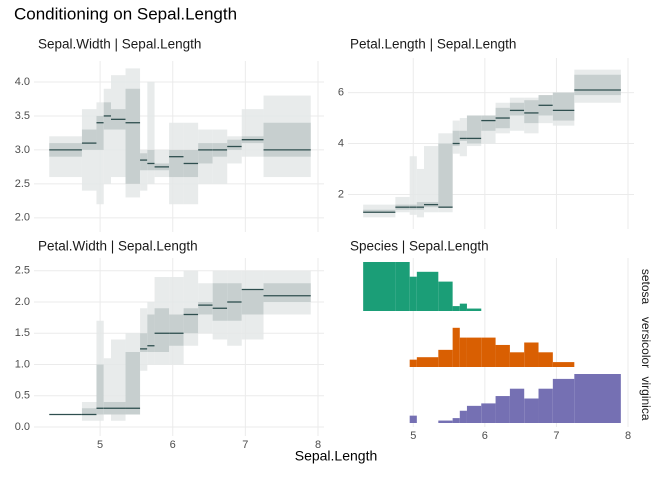 Image resolution: width=672 pixels, height=485 pixels. Describe the element at coordinates (22, 150) in the screenshot. I see `y-tick-label: 3.0` at that location.